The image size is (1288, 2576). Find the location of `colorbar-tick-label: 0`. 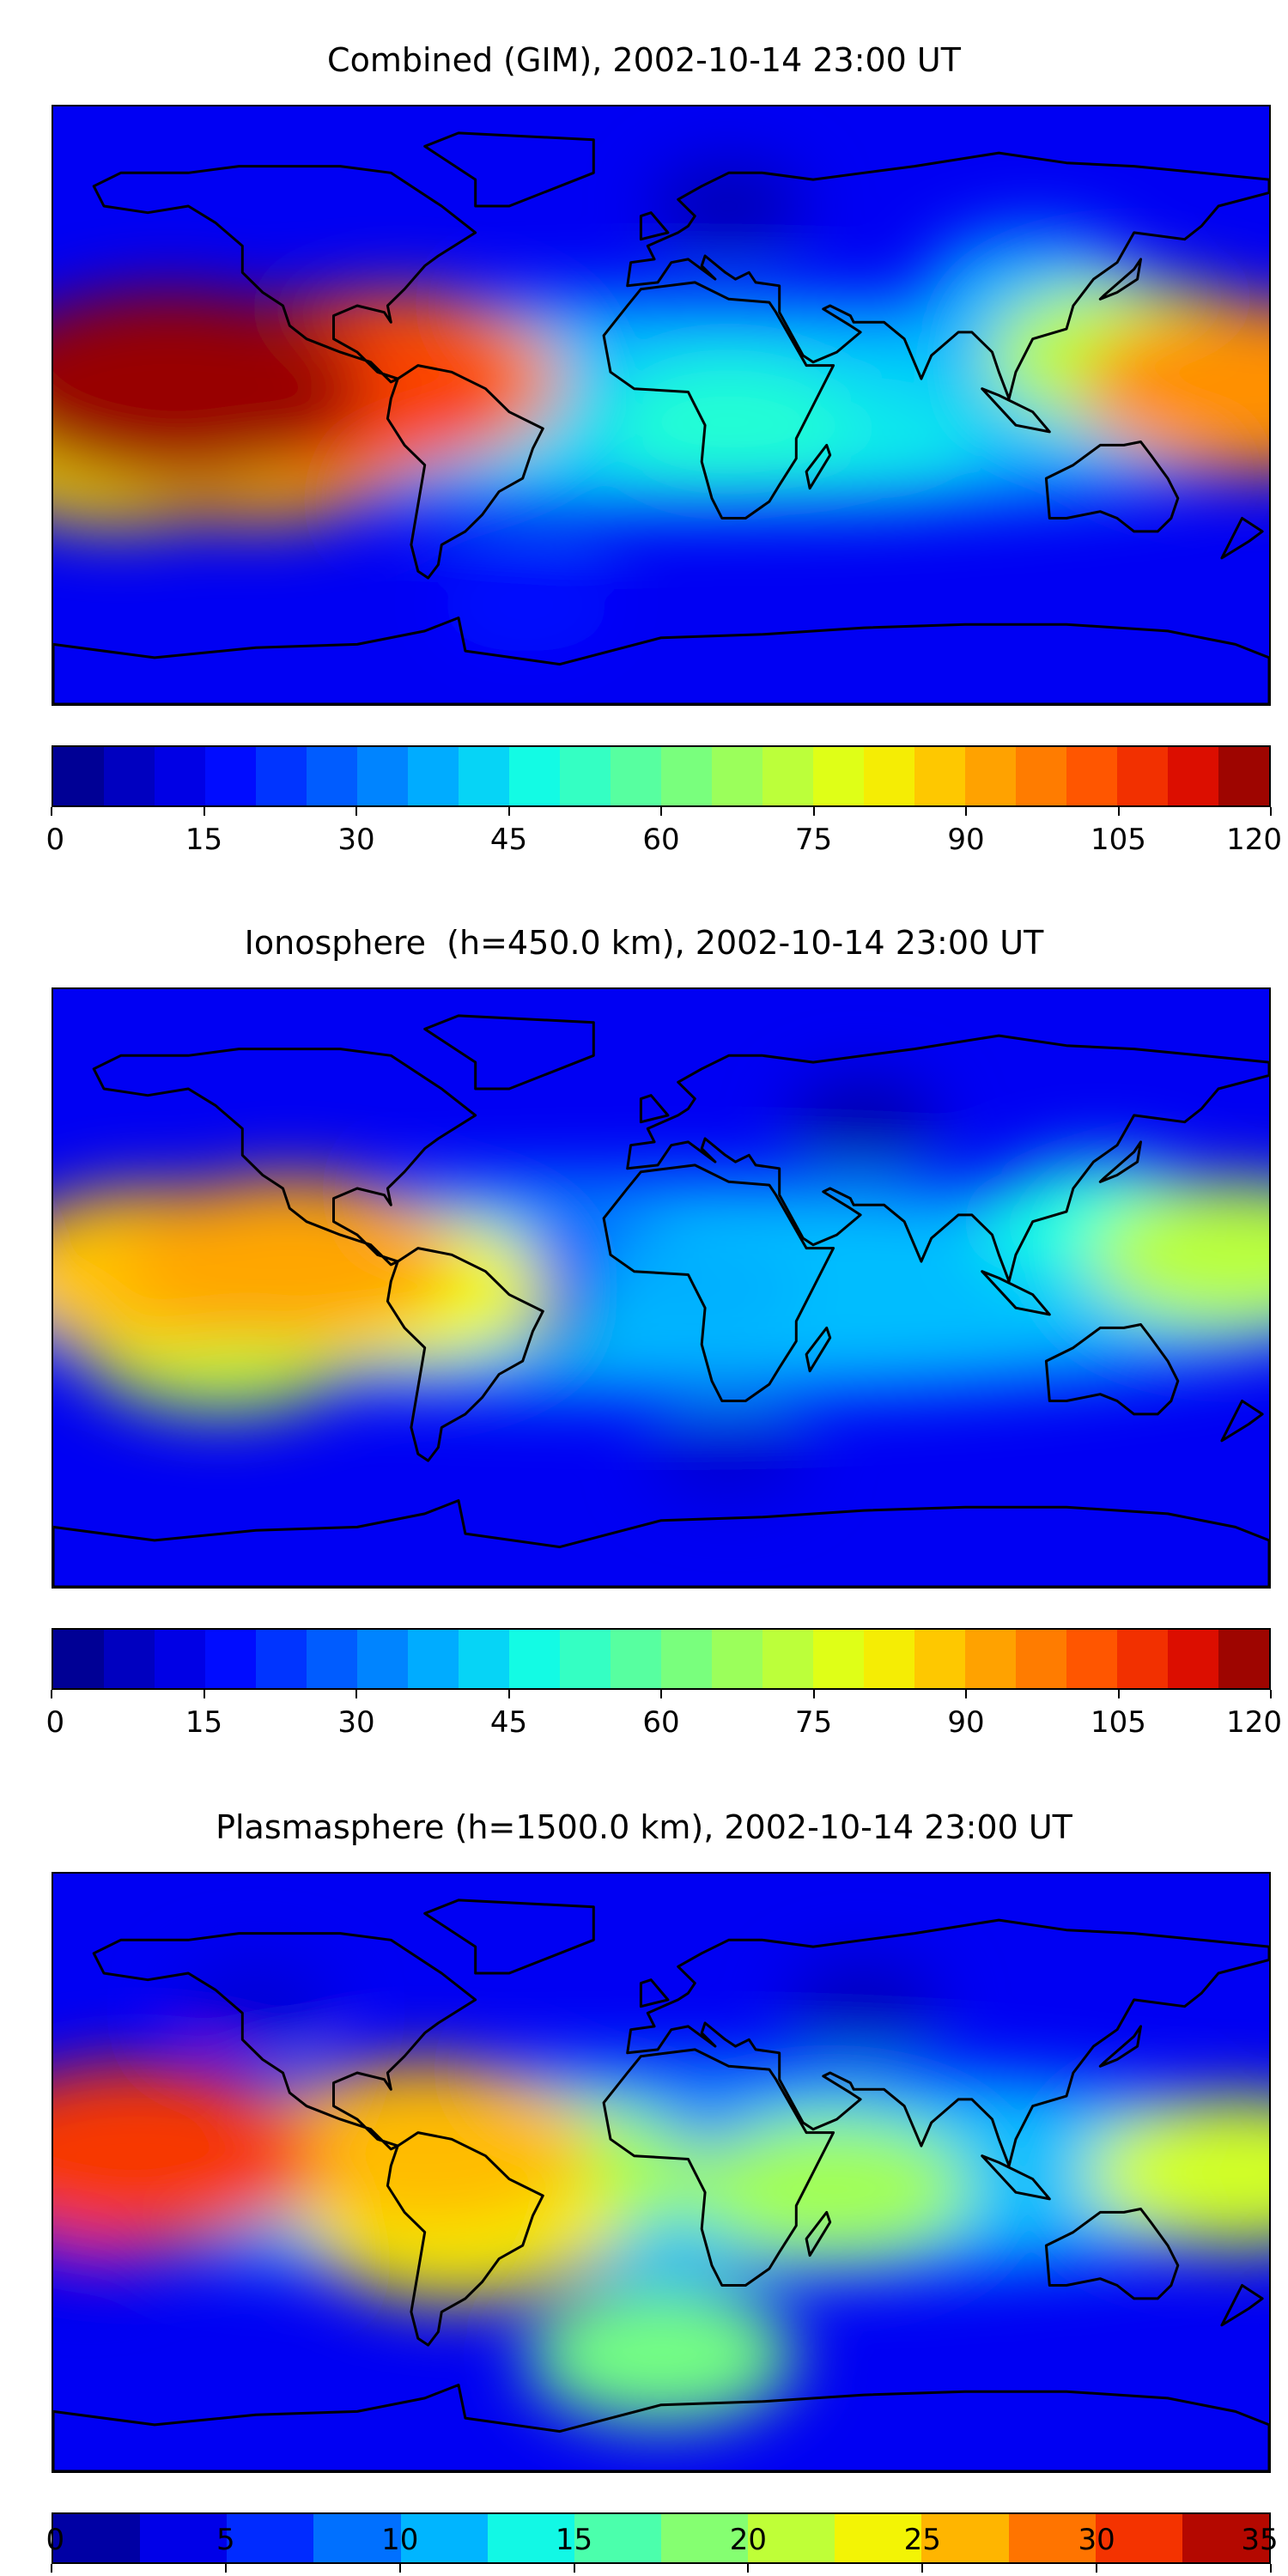

colorbar-tick-label: 0 is located at coordinates (56, 2540).